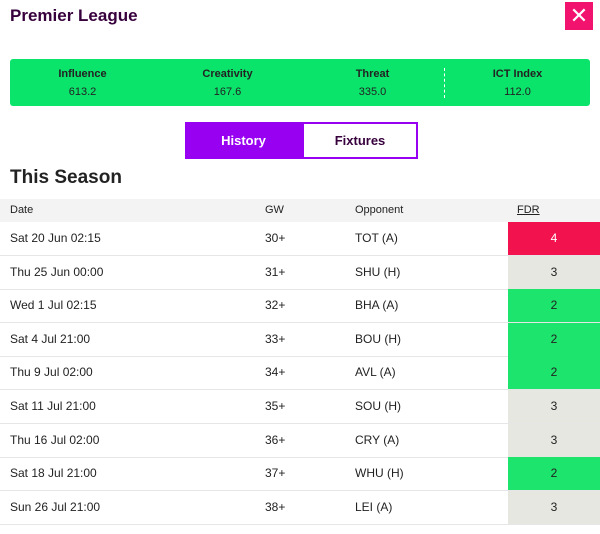 The image size is (600, 534). Describe the element at coordinates (300, 306) in the screenshot. I see `table-row: Wed 1 Jul 02:15 32+ BHA (A) 2` at that location.